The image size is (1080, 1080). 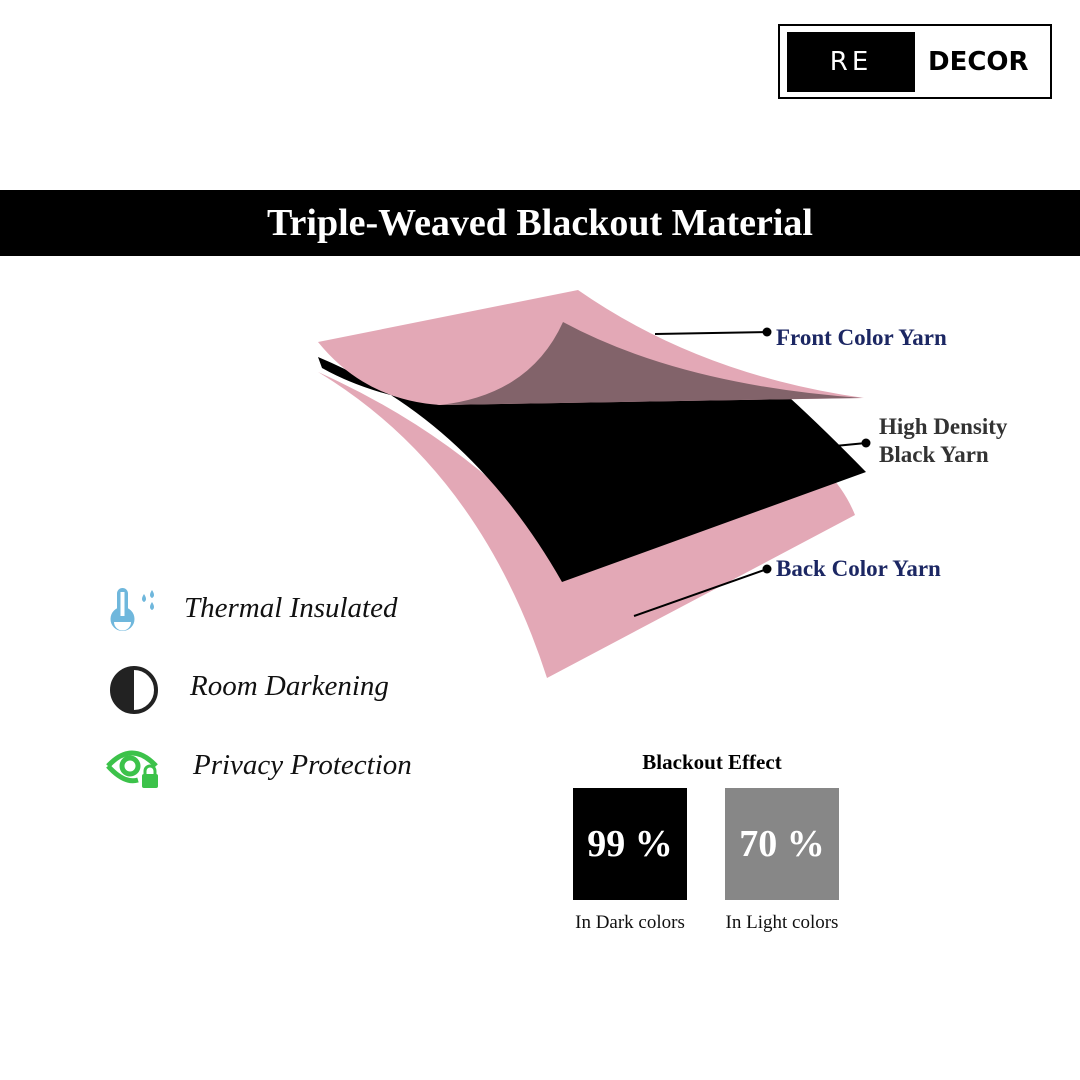 I want to click on half-circle-contrast-icon, so click(x=134, y=690).